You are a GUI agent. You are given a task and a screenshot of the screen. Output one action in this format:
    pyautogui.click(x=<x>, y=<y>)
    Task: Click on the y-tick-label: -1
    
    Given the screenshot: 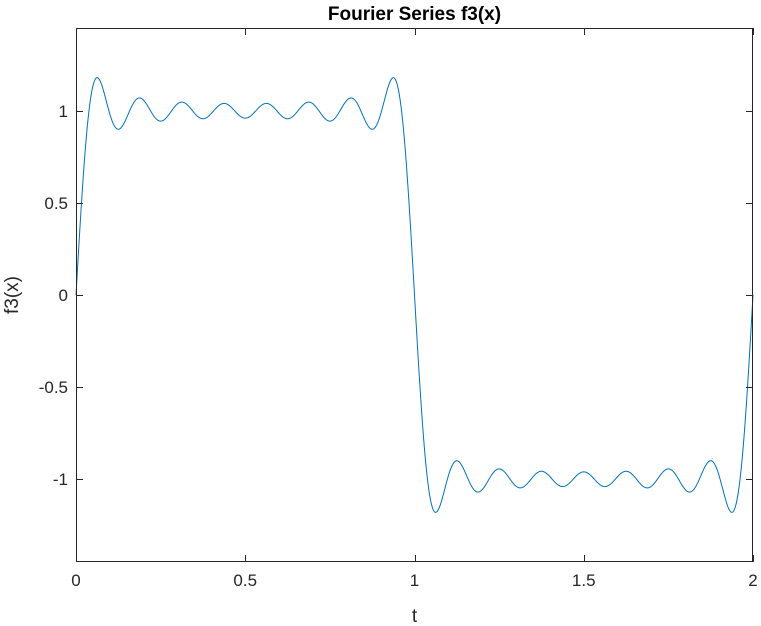 What is the action you would take?
    pyautogui.click(x=60, y=479)
    